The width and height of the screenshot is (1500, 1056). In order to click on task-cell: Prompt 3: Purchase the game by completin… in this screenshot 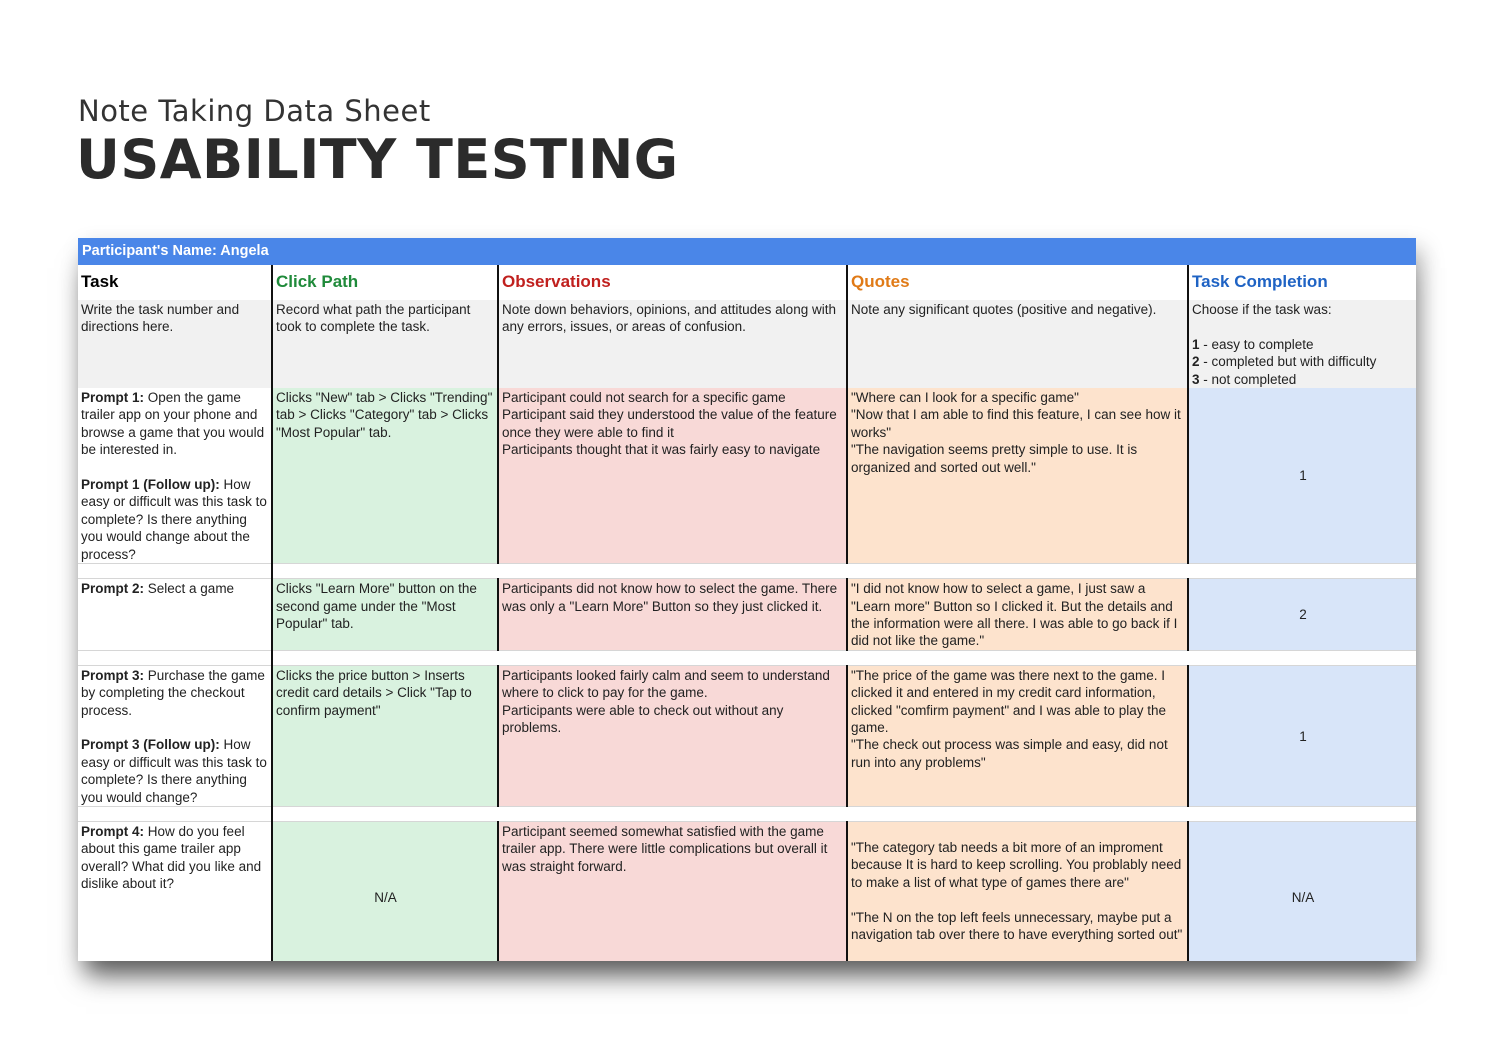, I will do `click(175, 736)`.